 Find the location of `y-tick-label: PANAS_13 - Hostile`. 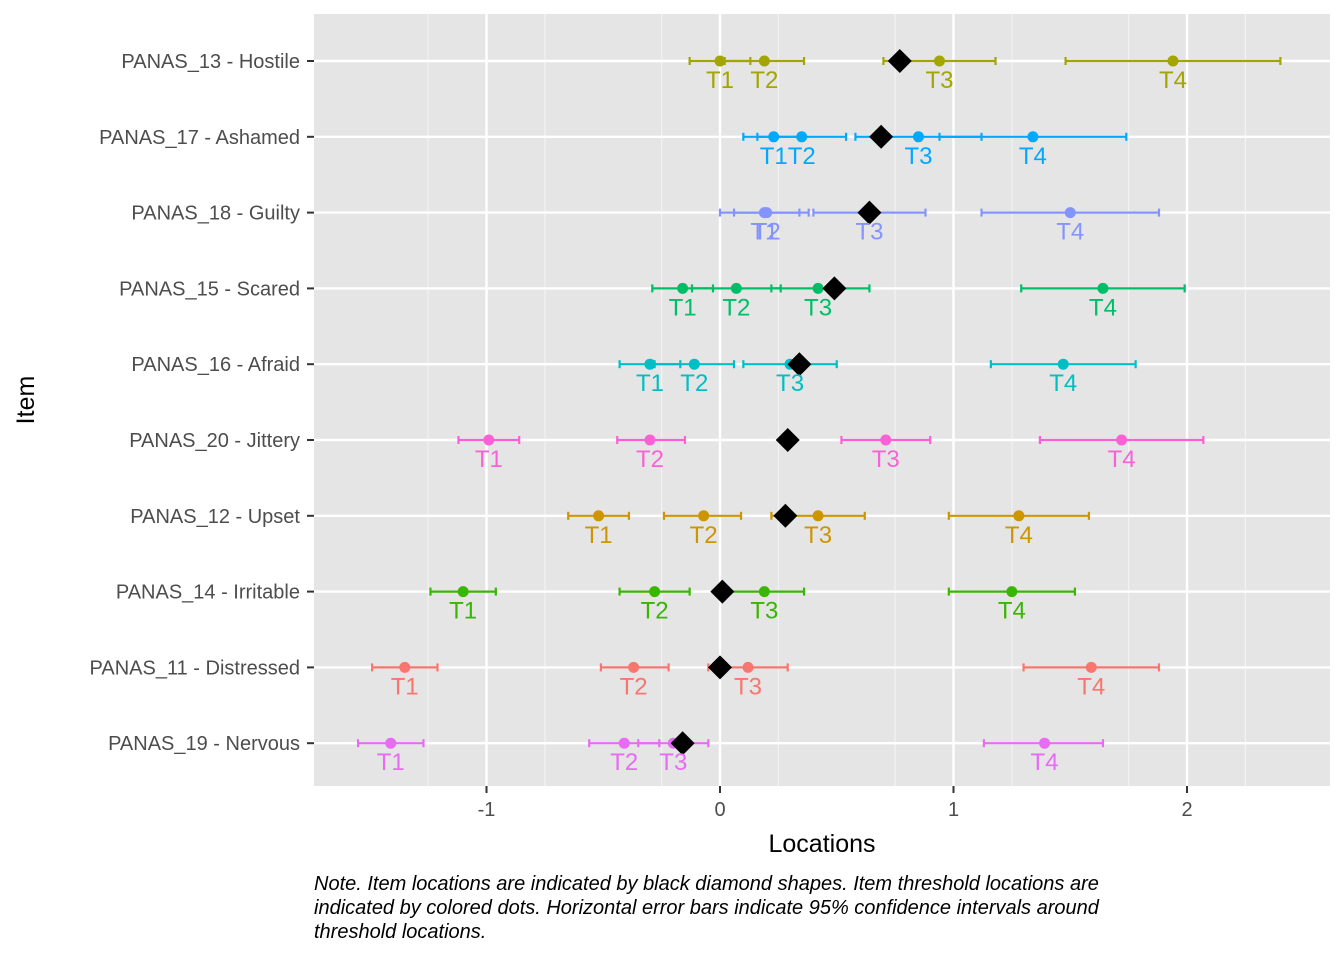

y-tick-label: PANAS_13 - Hostile is located at coordinates (210, 62).